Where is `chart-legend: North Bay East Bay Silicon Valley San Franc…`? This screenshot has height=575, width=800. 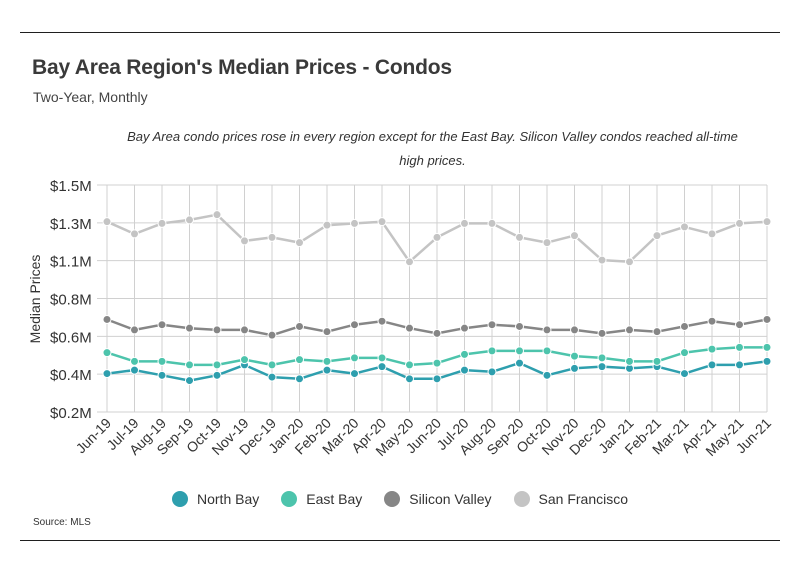 chart-legend: North Bay East Bay Silicon Valley San Franc… is located at coordinates (400, 499).